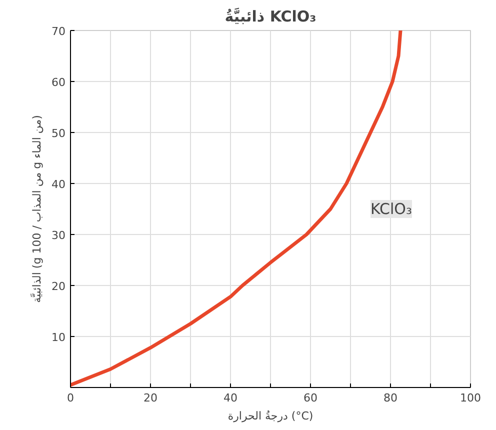 The image size is (496, 430). I want to click on x-tick-label: 100, so click(470, 398).